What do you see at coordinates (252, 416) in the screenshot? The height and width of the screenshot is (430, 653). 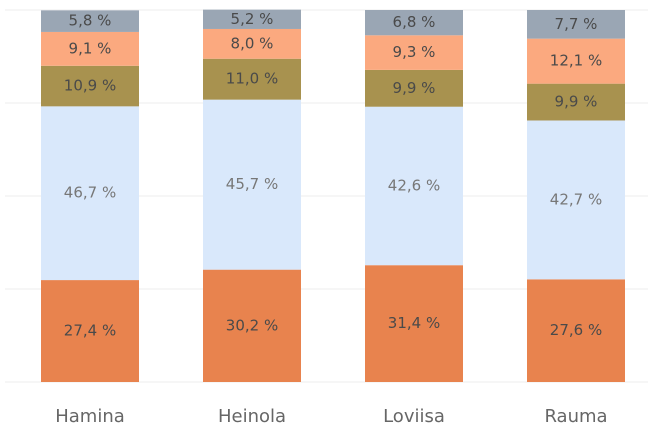 I see `x-tick-label: Heinola` at bounding box center [252, 416].